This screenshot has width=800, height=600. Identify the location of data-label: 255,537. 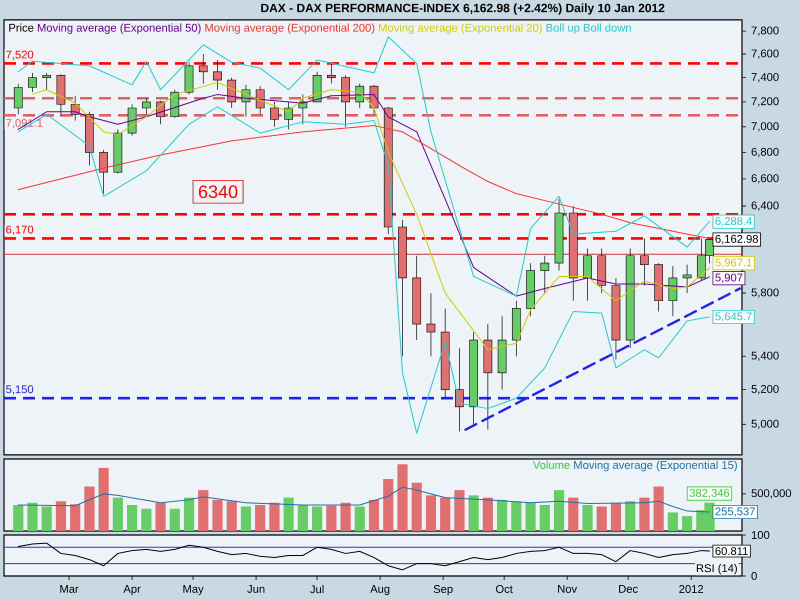
(735, 512).